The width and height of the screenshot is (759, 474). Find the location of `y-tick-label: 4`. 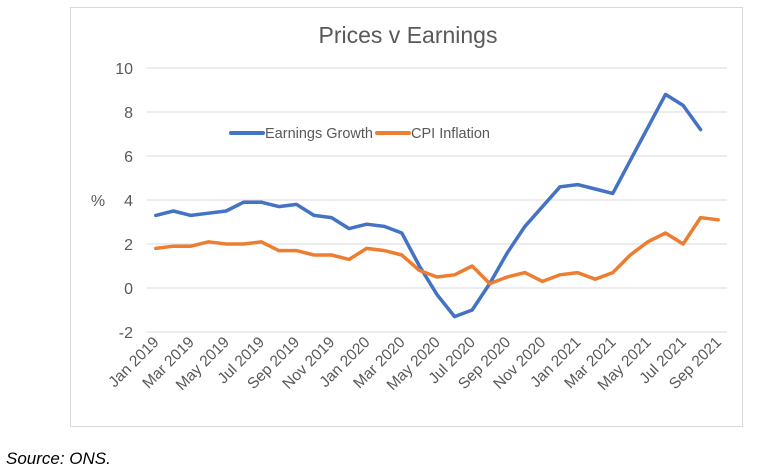

y-tick-label: 4 is located at coordinates (128, 201).